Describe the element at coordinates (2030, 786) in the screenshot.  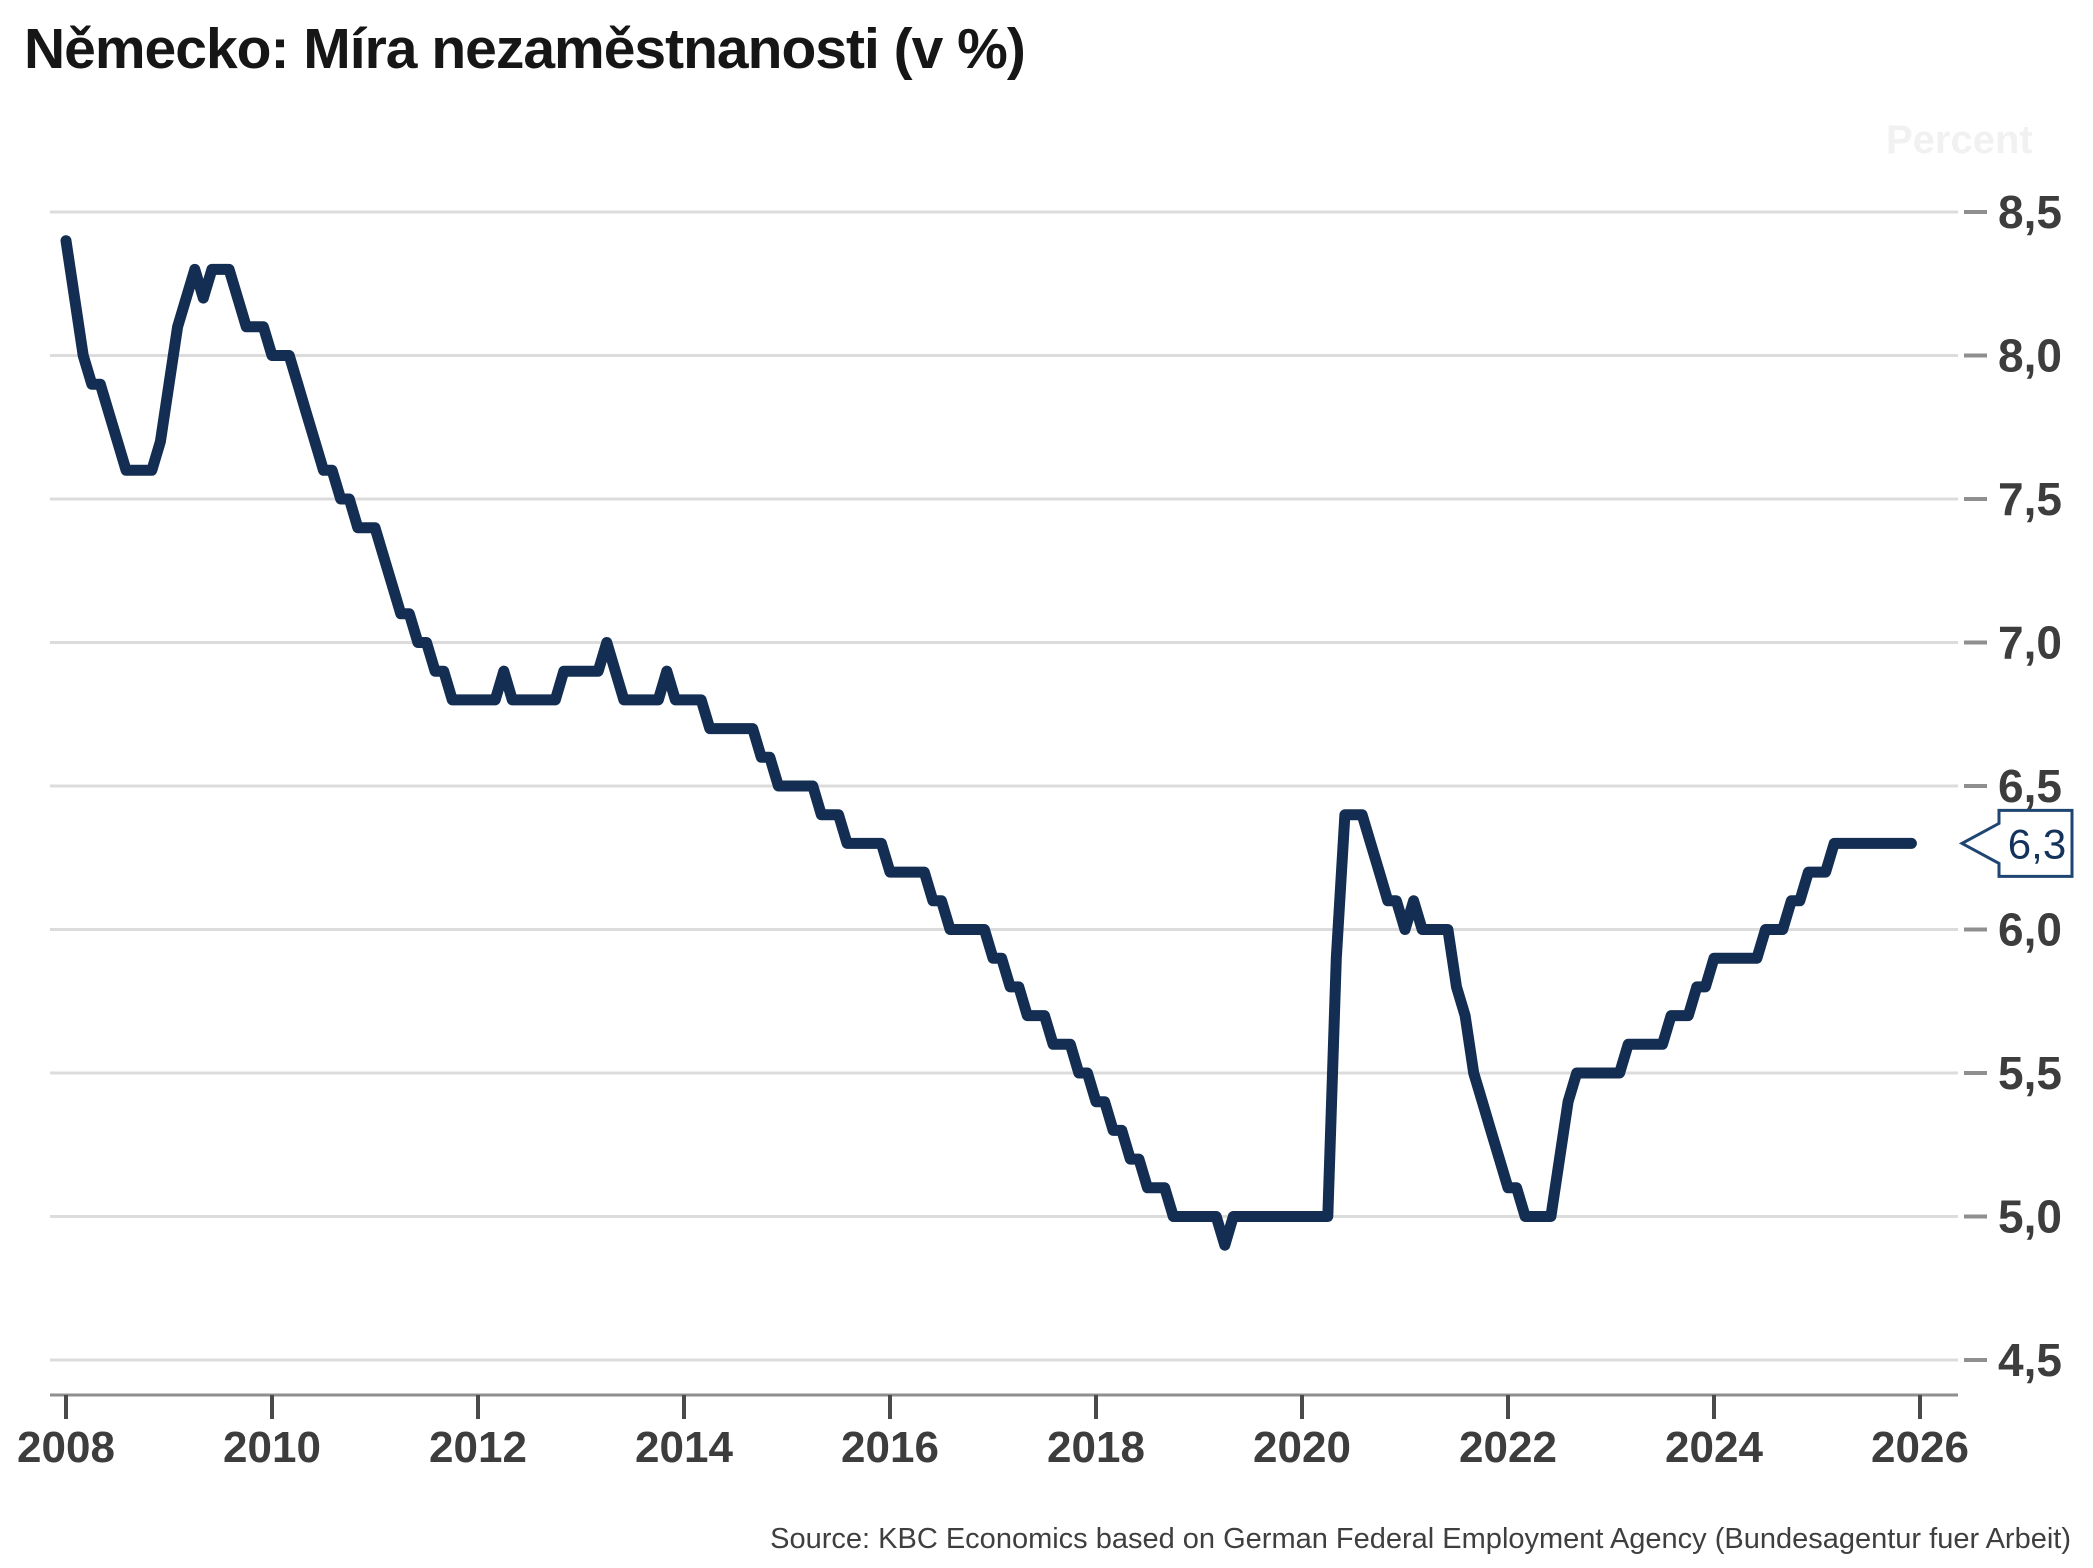
I see `y-axis-label: 6,5` at that location.